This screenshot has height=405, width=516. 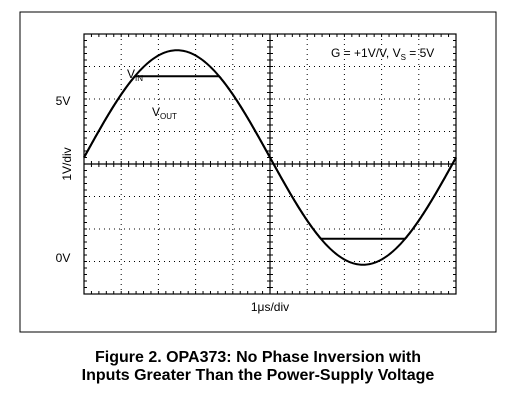 What do you see at coordinates (135, 75) in the screenshot?
I see `series-label-vin: VIN` at bounding box center [135, 75].